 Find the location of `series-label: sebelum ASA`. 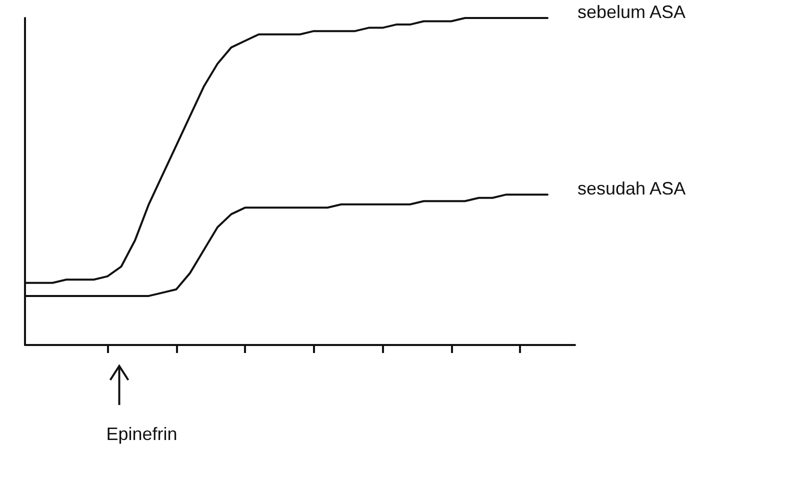

series-label: sebelum ASA is located at coordinates (632, 12).